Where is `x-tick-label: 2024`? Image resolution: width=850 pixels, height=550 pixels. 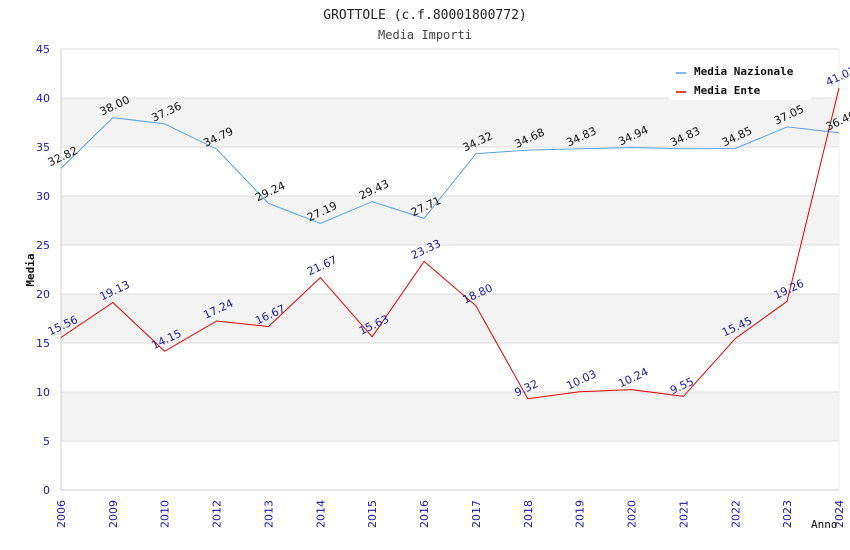 x-tick-label: 2024 is located at coordinates (839, 514).